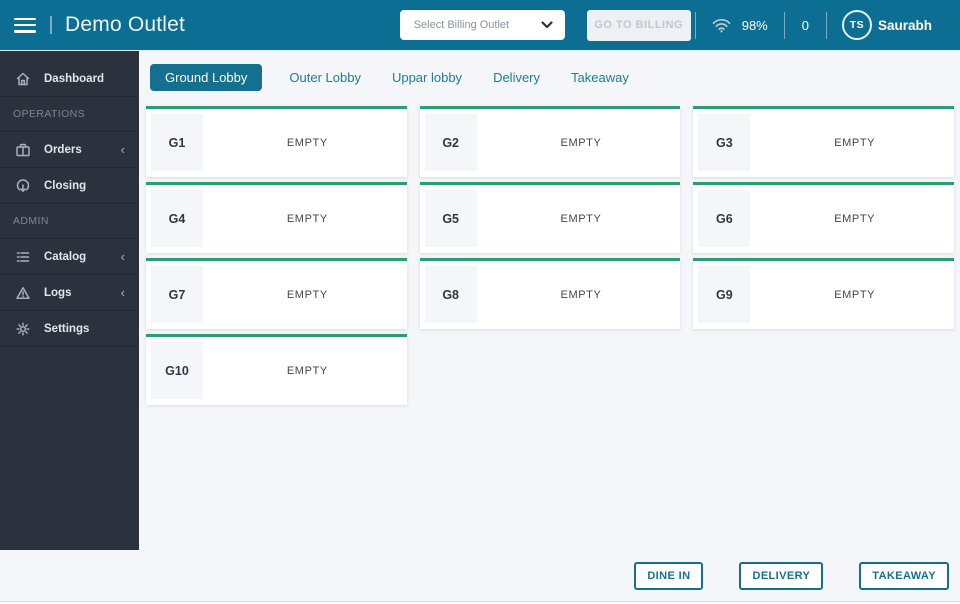 This screenshot has height=604, width=960. Describe the element at coordinates (461, 25) in the screenshot. I see `billing-outlet-select-value: Select Billing Outlet` at that location.